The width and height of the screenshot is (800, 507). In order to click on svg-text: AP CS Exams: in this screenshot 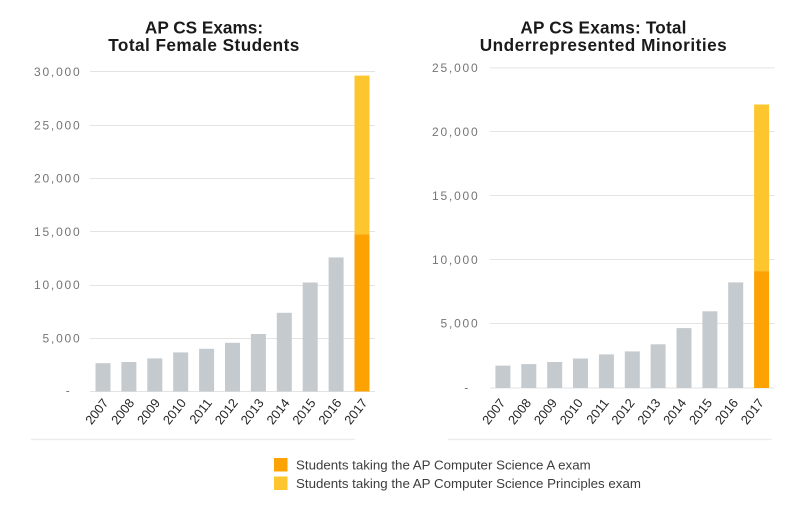, I will do `click(204, 27)`.